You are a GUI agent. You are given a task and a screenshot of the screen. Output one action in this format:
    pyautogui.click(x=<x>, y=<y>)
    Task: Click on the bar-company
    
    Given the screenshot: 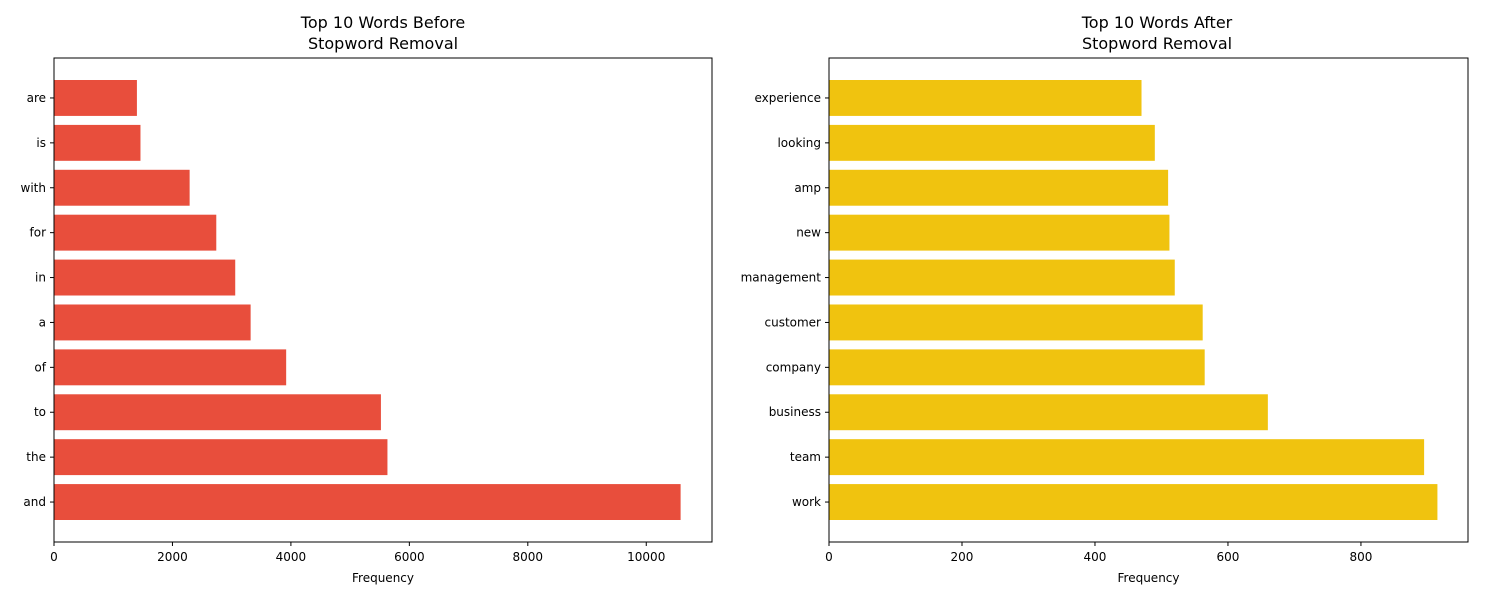 What is the action you would take?
    pyautogui.click(x=1017, y=367)
    